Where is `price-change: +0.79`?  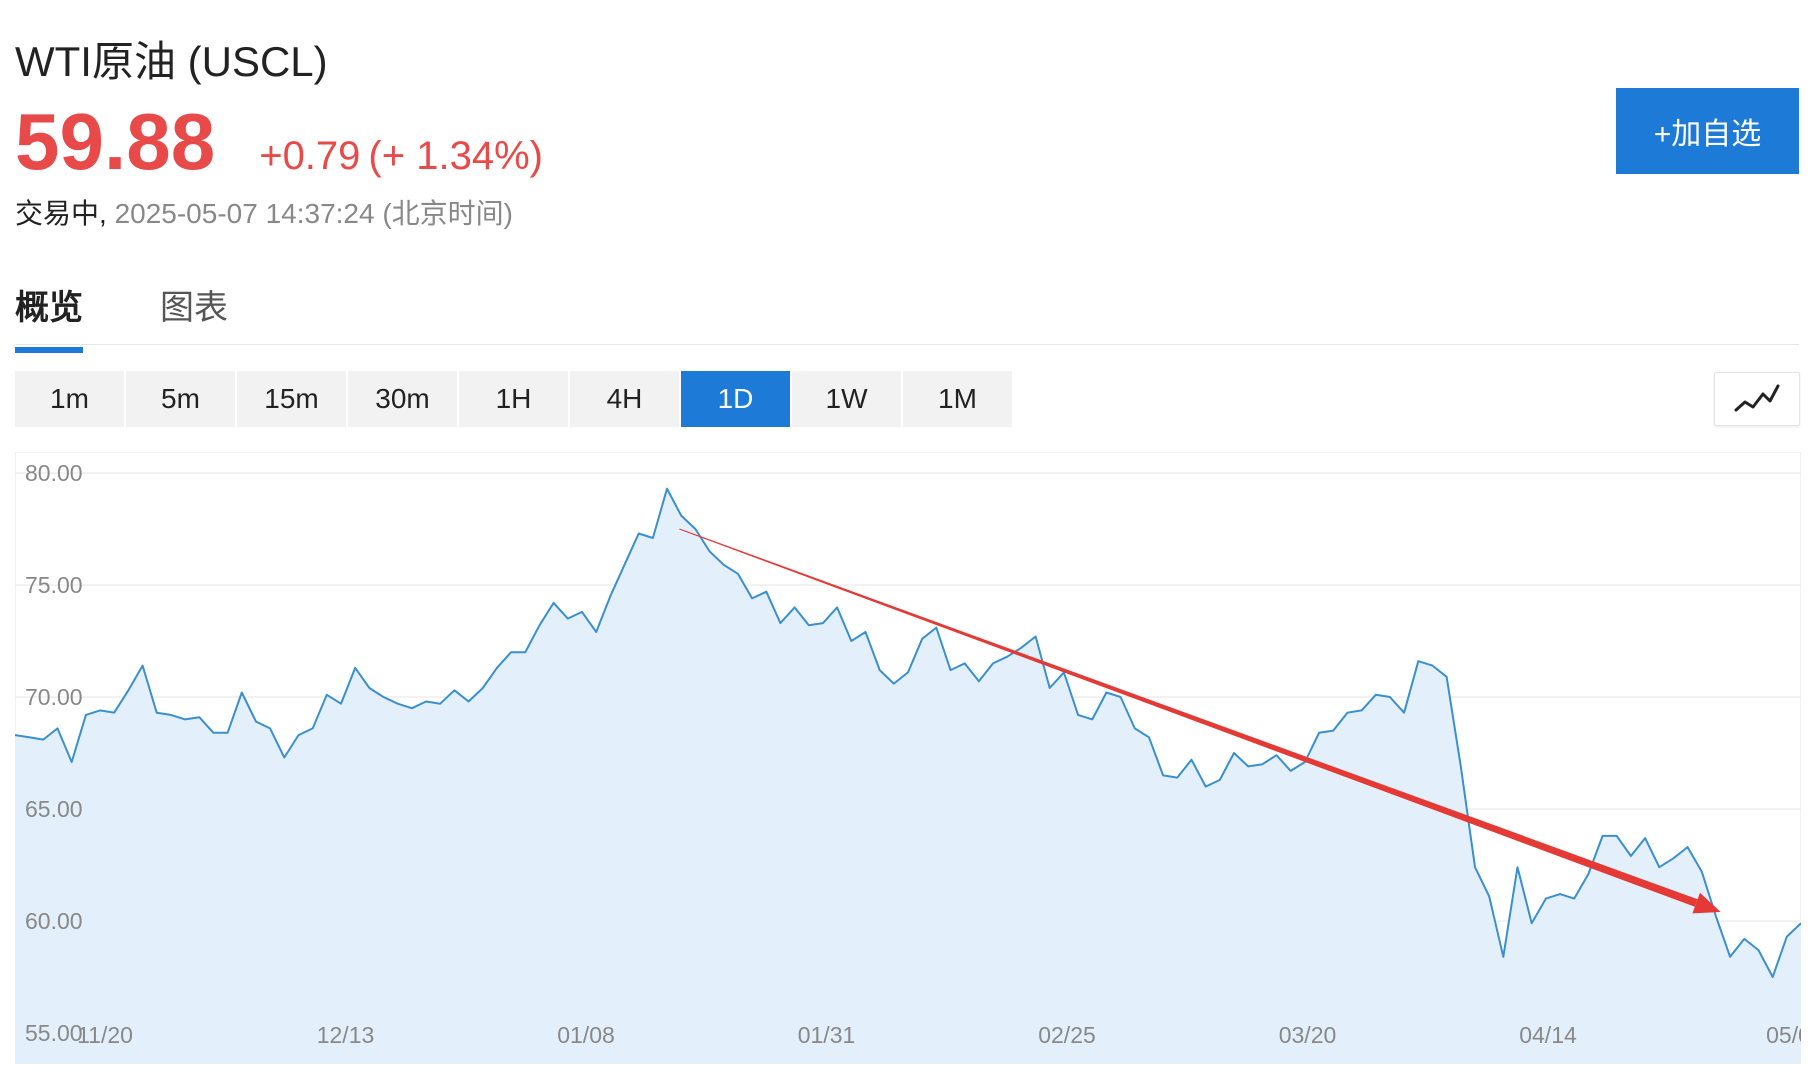
price-change: +0.79 is located at coordinates (310, 156).